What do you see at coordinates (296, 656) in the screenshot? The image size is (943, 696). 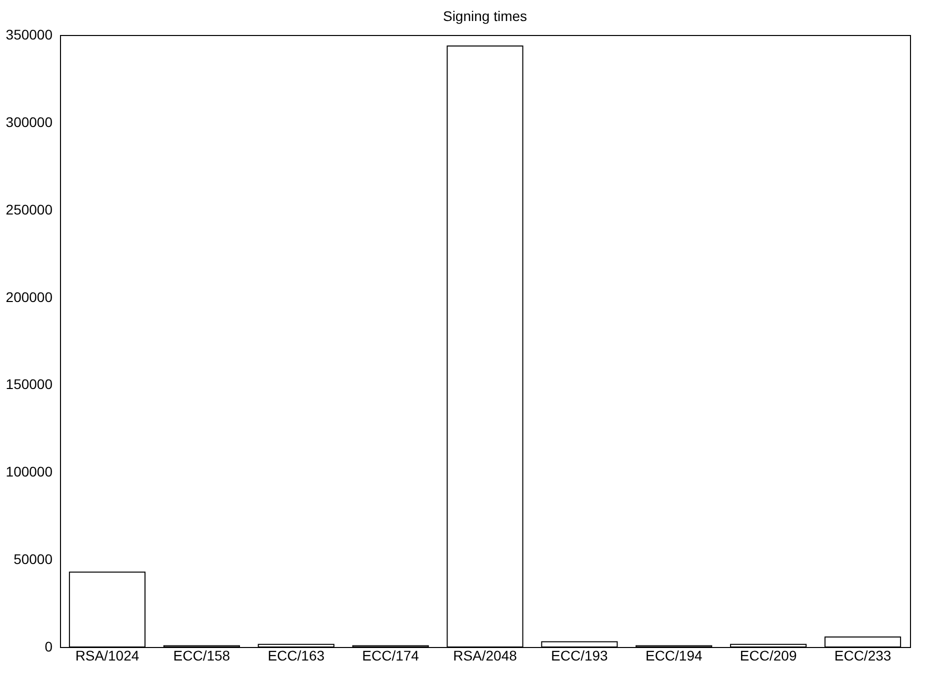 I see `x-tick-label: ECC/163` at bounding box center [296, 656].